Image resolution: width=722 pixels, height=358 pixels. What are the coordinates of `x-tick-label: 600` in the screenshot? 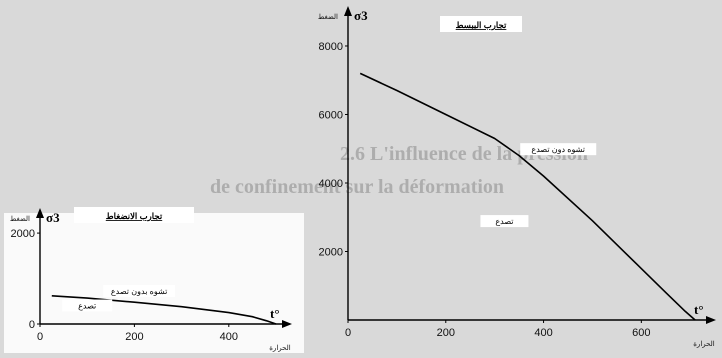 It's located at (641, 333).